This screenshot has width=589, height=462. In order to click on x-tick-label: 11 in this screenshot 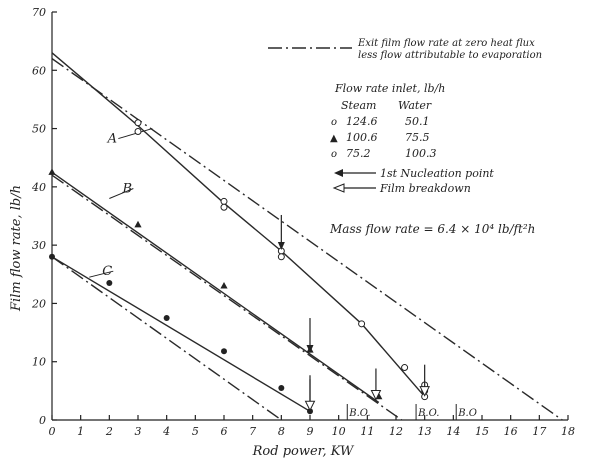, I will do `click(367, 431)`.